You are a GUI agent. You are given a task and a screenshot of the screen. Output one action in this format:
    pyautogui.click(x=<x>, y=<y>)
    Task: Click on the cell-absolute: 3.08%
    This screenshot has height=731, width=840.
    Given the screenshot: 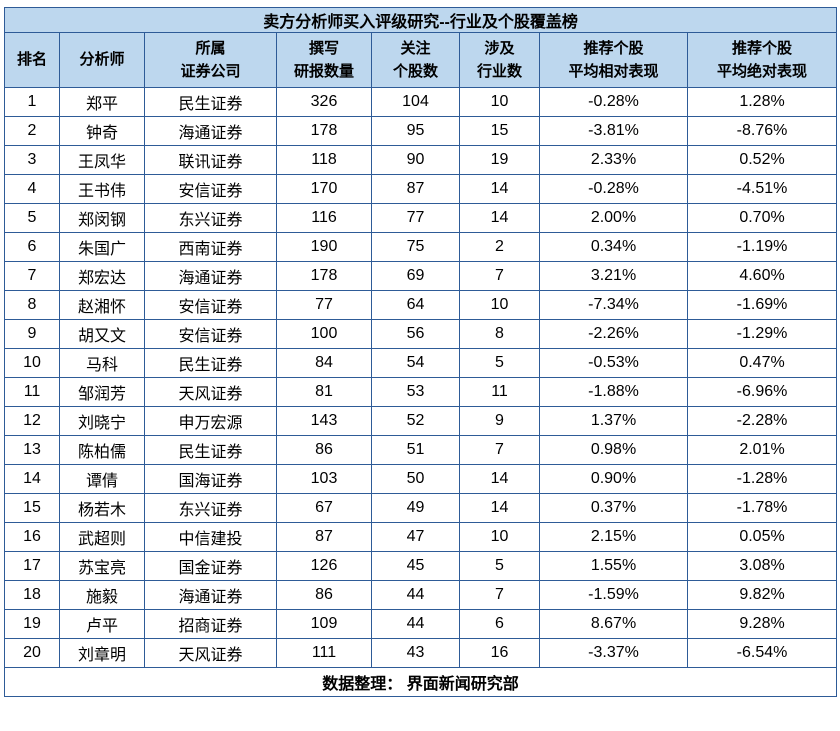 What is the action you would take?
    pyautogui.click(x=762, y=566)
    